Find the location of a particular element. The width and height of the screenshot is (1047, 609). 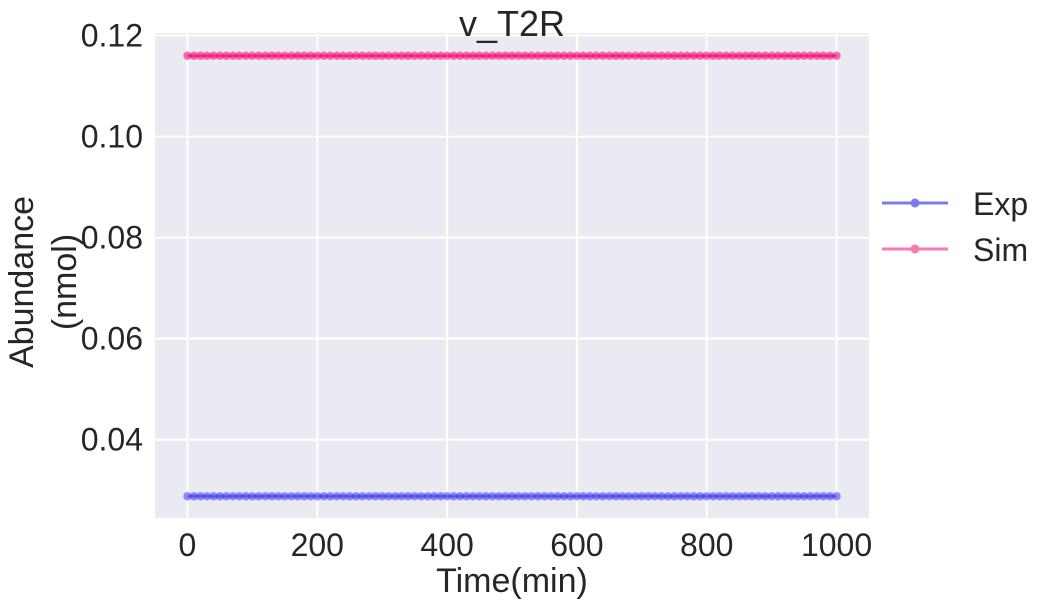

y-tick-label: 0.04 is located at coordinates (112, 440).